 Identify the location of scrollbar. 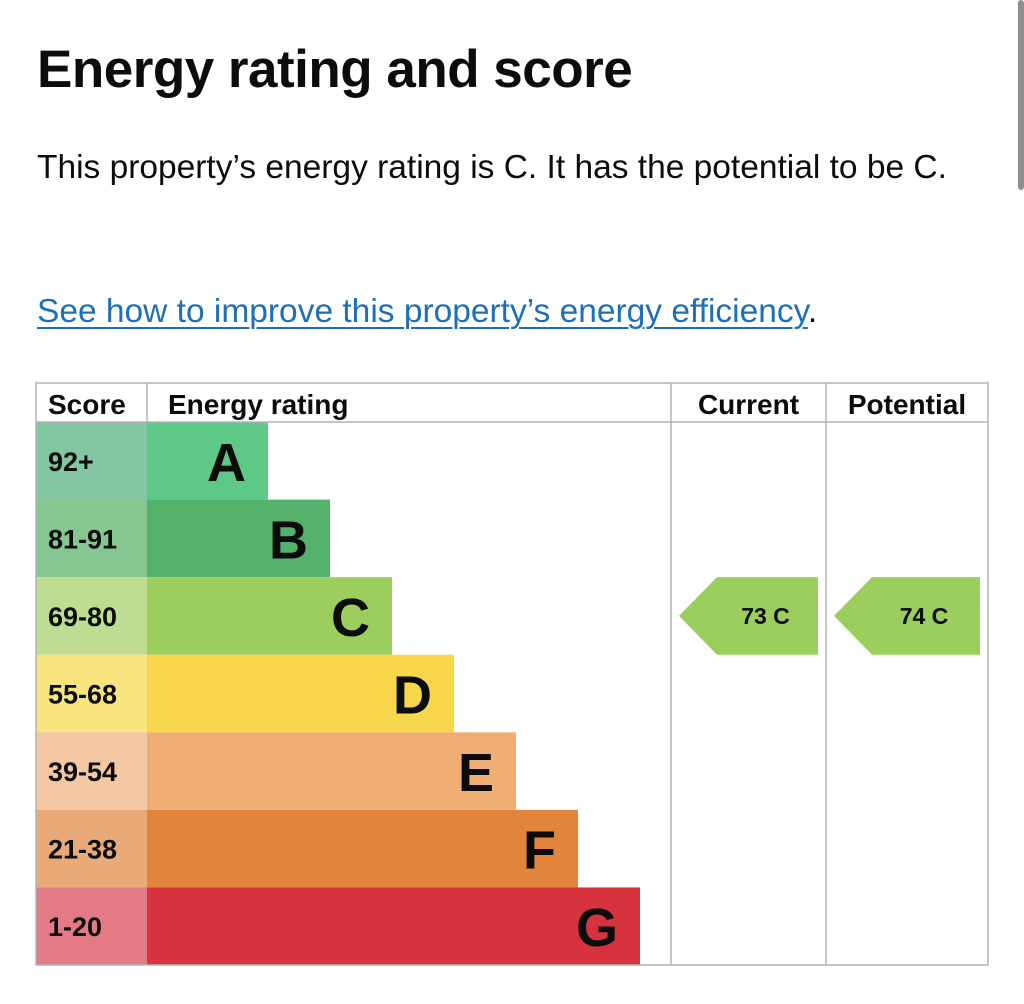
(1021, 95).